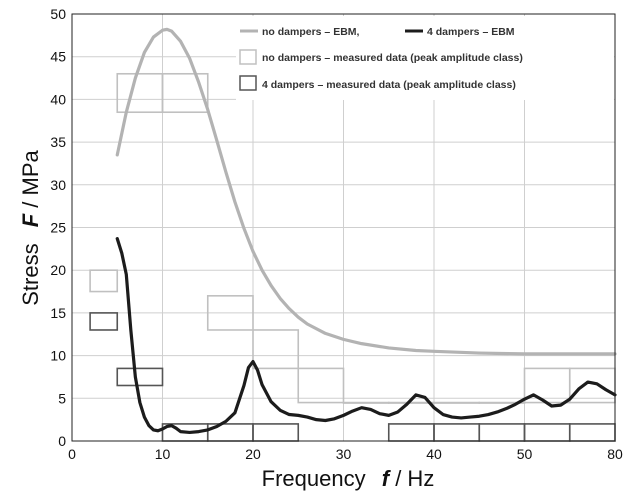 This screenshot has width=631, height=497. Describe the element at coordinates (62, 441) in the screenshot. I see `y-tick-label: 0` at that location.